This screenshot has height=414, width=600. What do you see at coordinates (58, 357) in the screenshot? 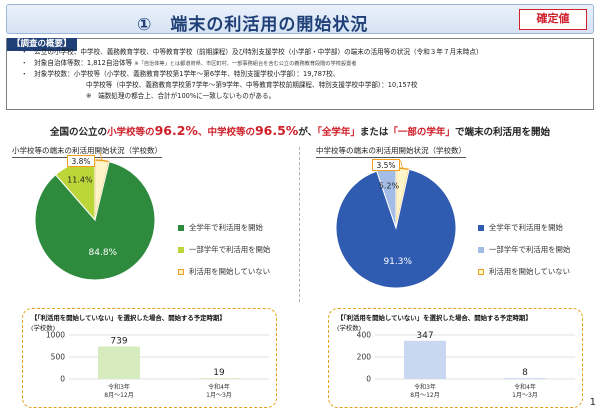
I see `y-tick-label: 500` at bounding box center [58, 357].